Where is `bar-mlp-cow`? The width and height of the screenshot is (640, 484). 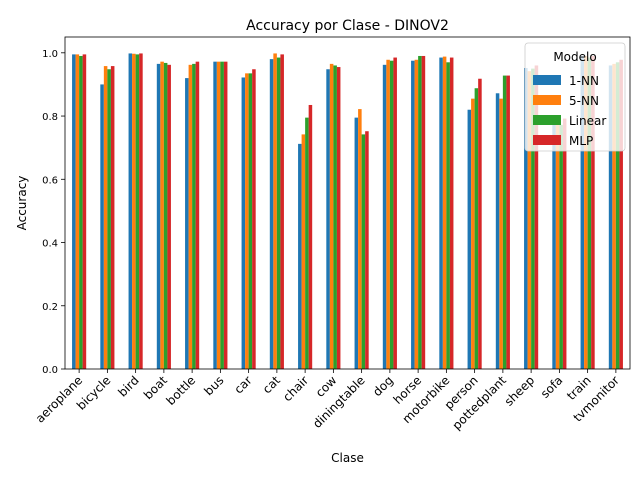 bar-mlp-cow is located at coordinates (338, 218).